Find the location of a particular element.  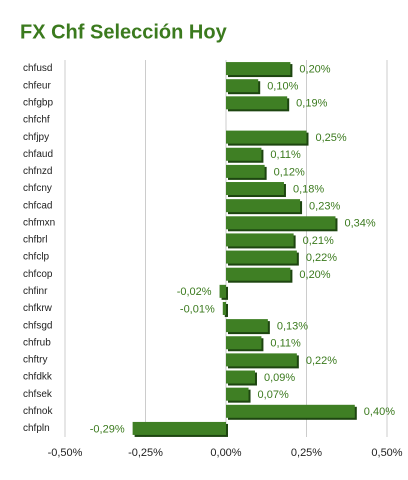

value-label: -0,02% is located at coordinates (194, 292).